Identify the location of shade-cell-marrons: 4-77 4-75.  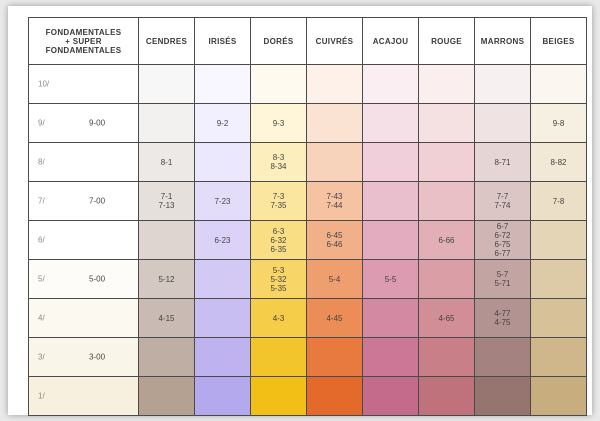
(502, 318).